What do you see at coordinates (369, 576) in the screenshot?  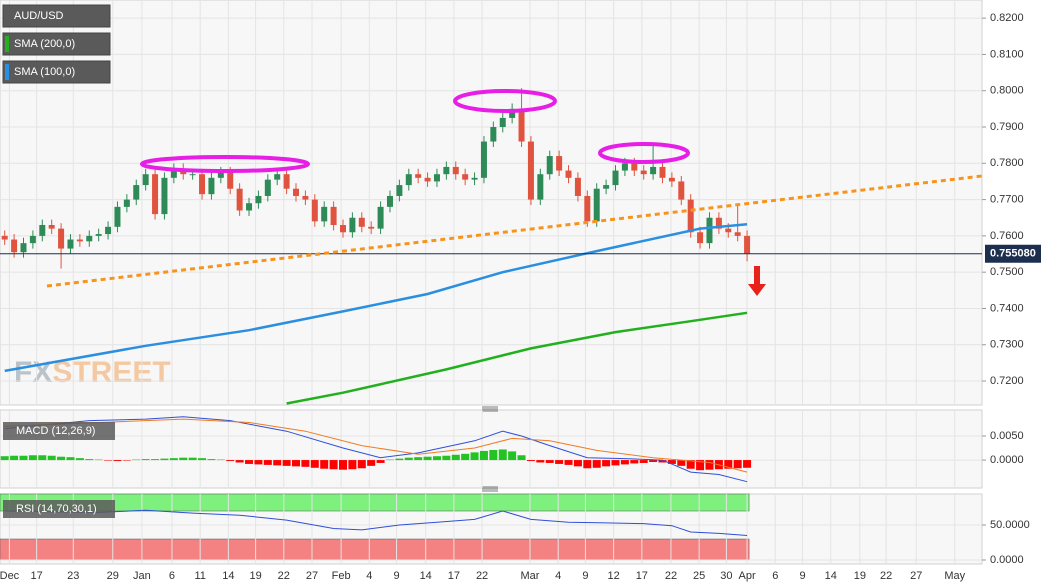 I see `x-tick-label: 4` at bounding box center [369, 576].